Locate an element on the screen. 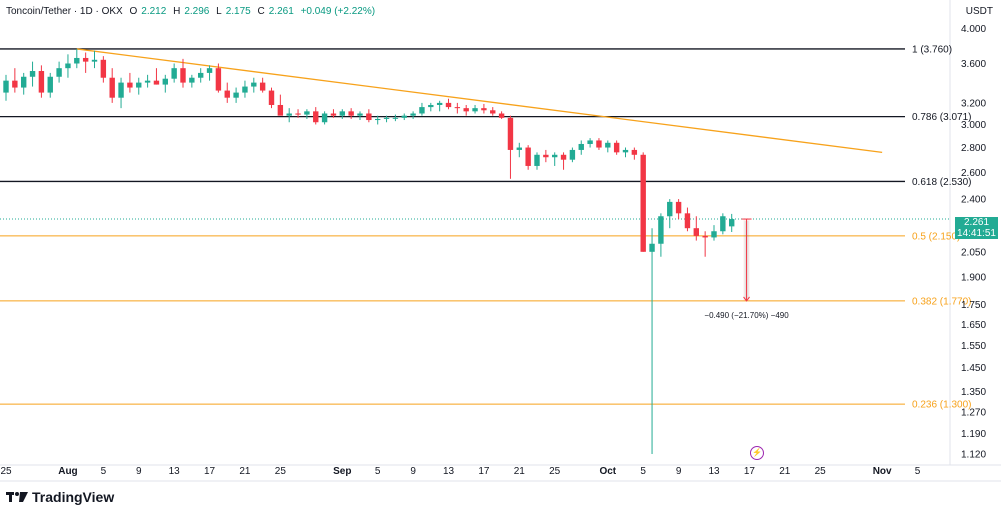 This screenshot has width=1001, height=509. last-price: 2.261 is located at coordinates (976, 222).